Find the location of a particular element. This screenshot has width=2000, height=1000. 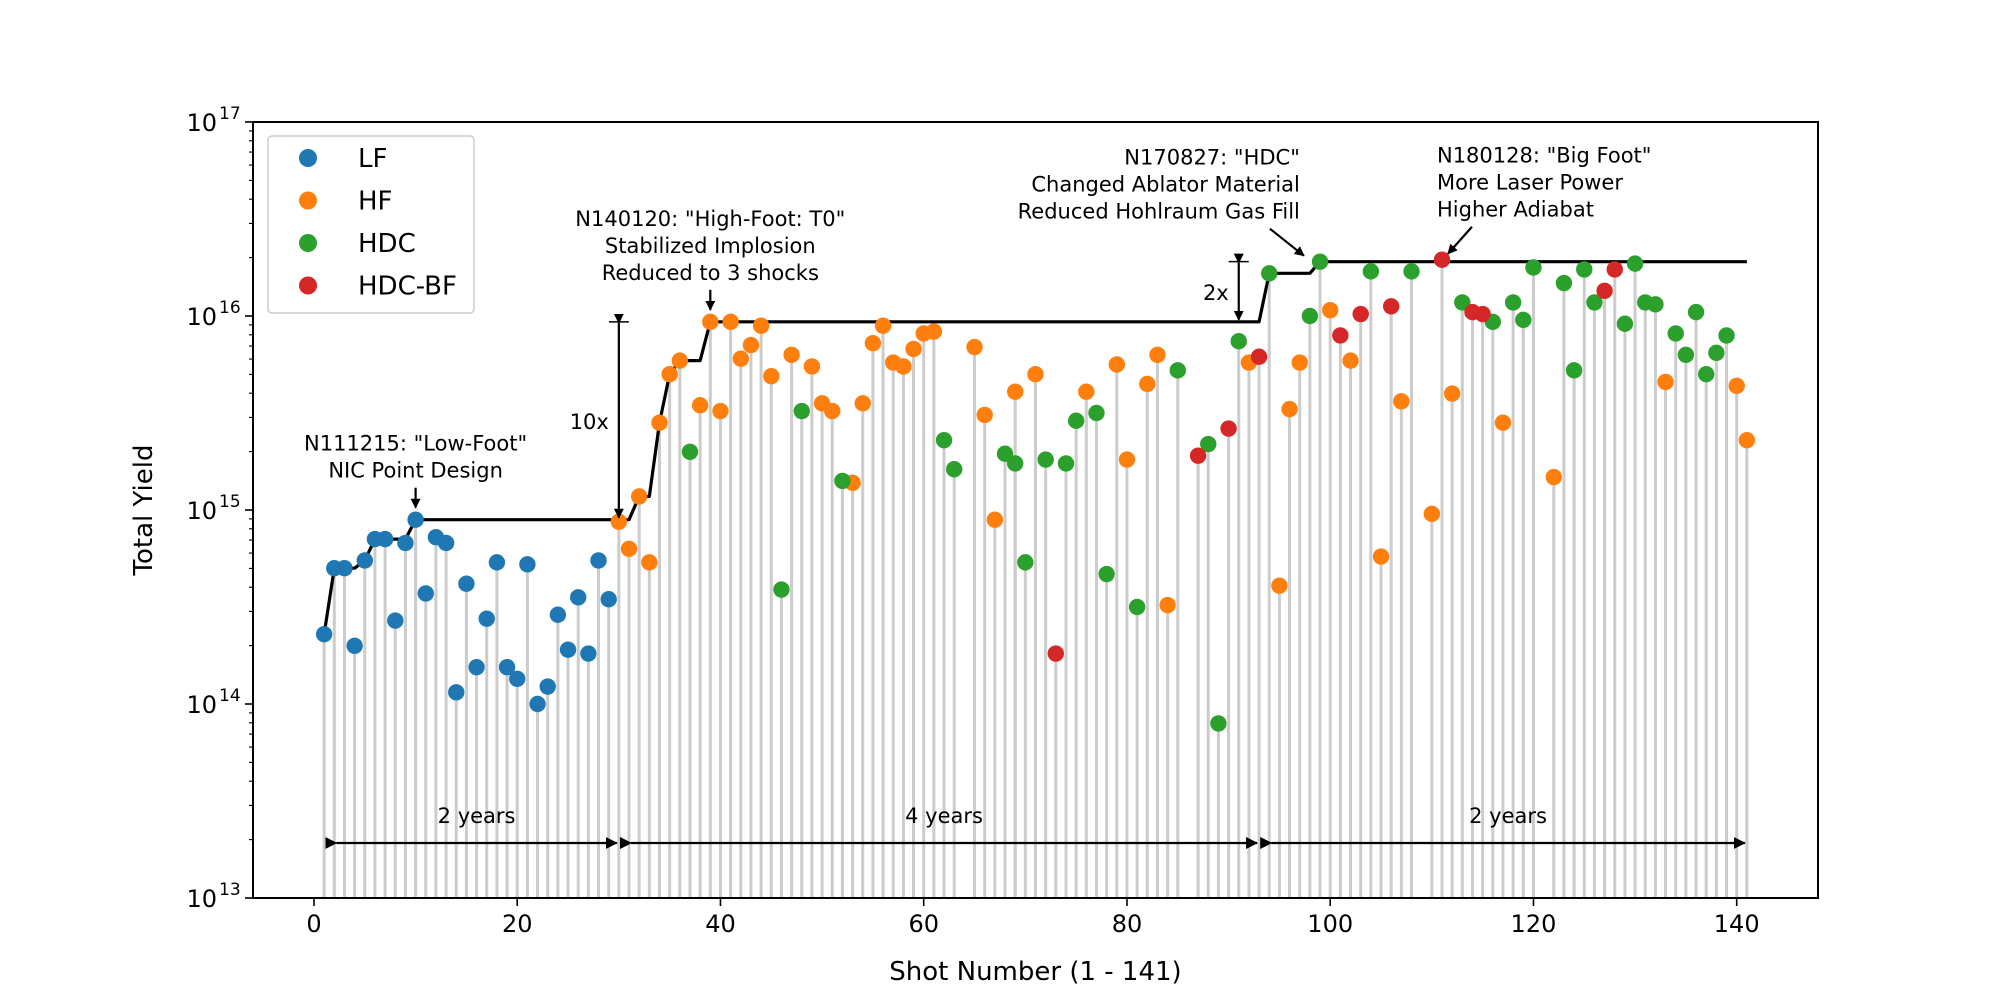

factor-label: 2x is located at coordinates (1216, 293).